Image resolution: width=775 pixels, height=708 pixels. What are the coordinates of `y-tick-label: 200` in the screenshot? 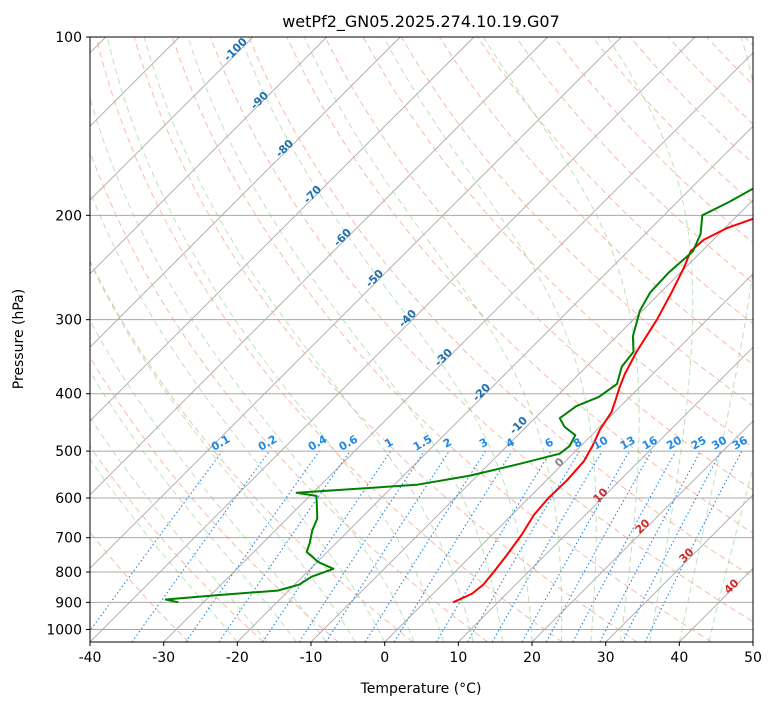 It's located at (68, 216).